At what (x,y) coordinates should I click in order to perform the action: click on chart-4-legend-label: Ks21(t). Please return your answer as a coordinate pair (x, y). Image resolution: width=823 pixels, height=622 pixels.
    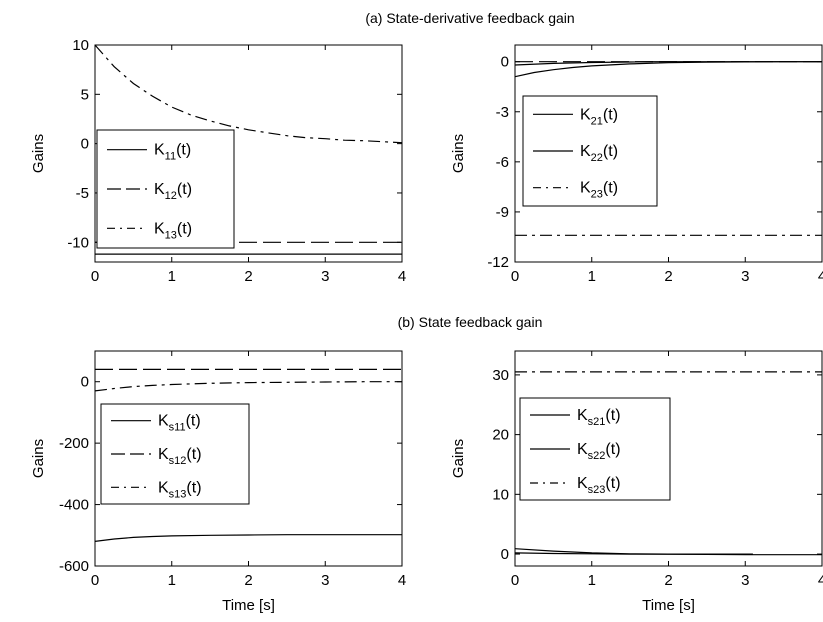
    Looking at the image, I should click on (599, 417).